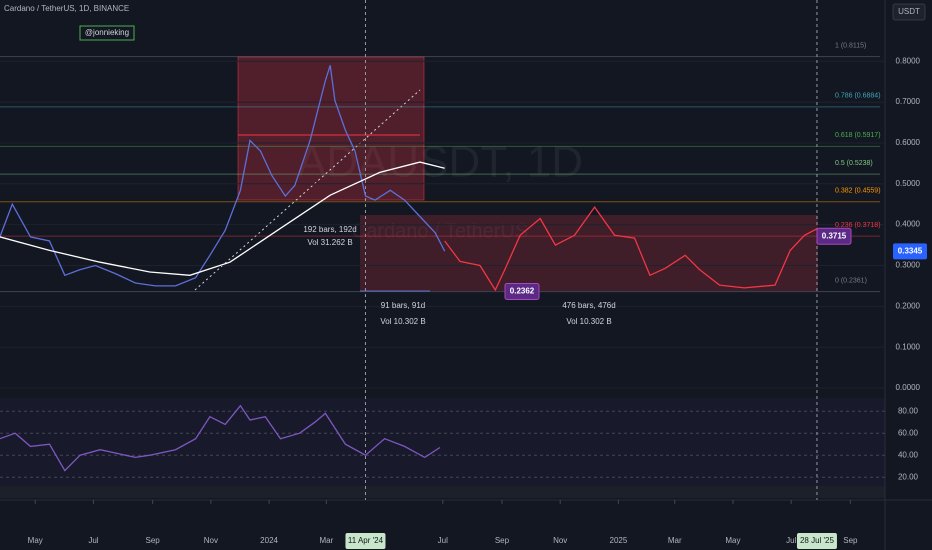 Image resolution: width=932 pixels, height=550 pixels. Describe the element at coordinates (854, 163) in the screenshot. I see `fib-label: 0.5 (0.5238)` at that location.